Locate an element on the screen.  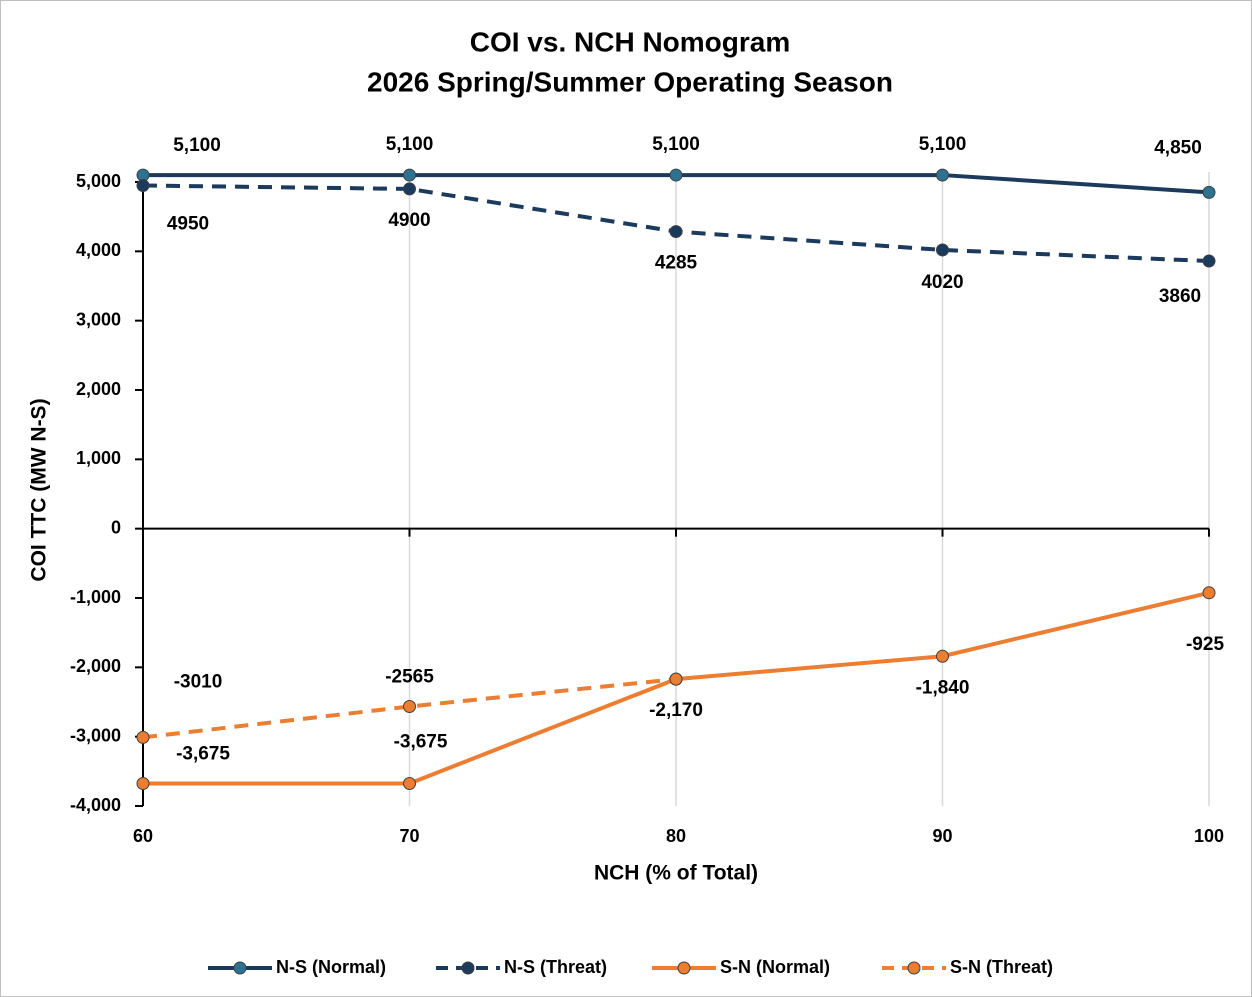
legend-label: N-S (Normal) is located at coordinates (331, 967).